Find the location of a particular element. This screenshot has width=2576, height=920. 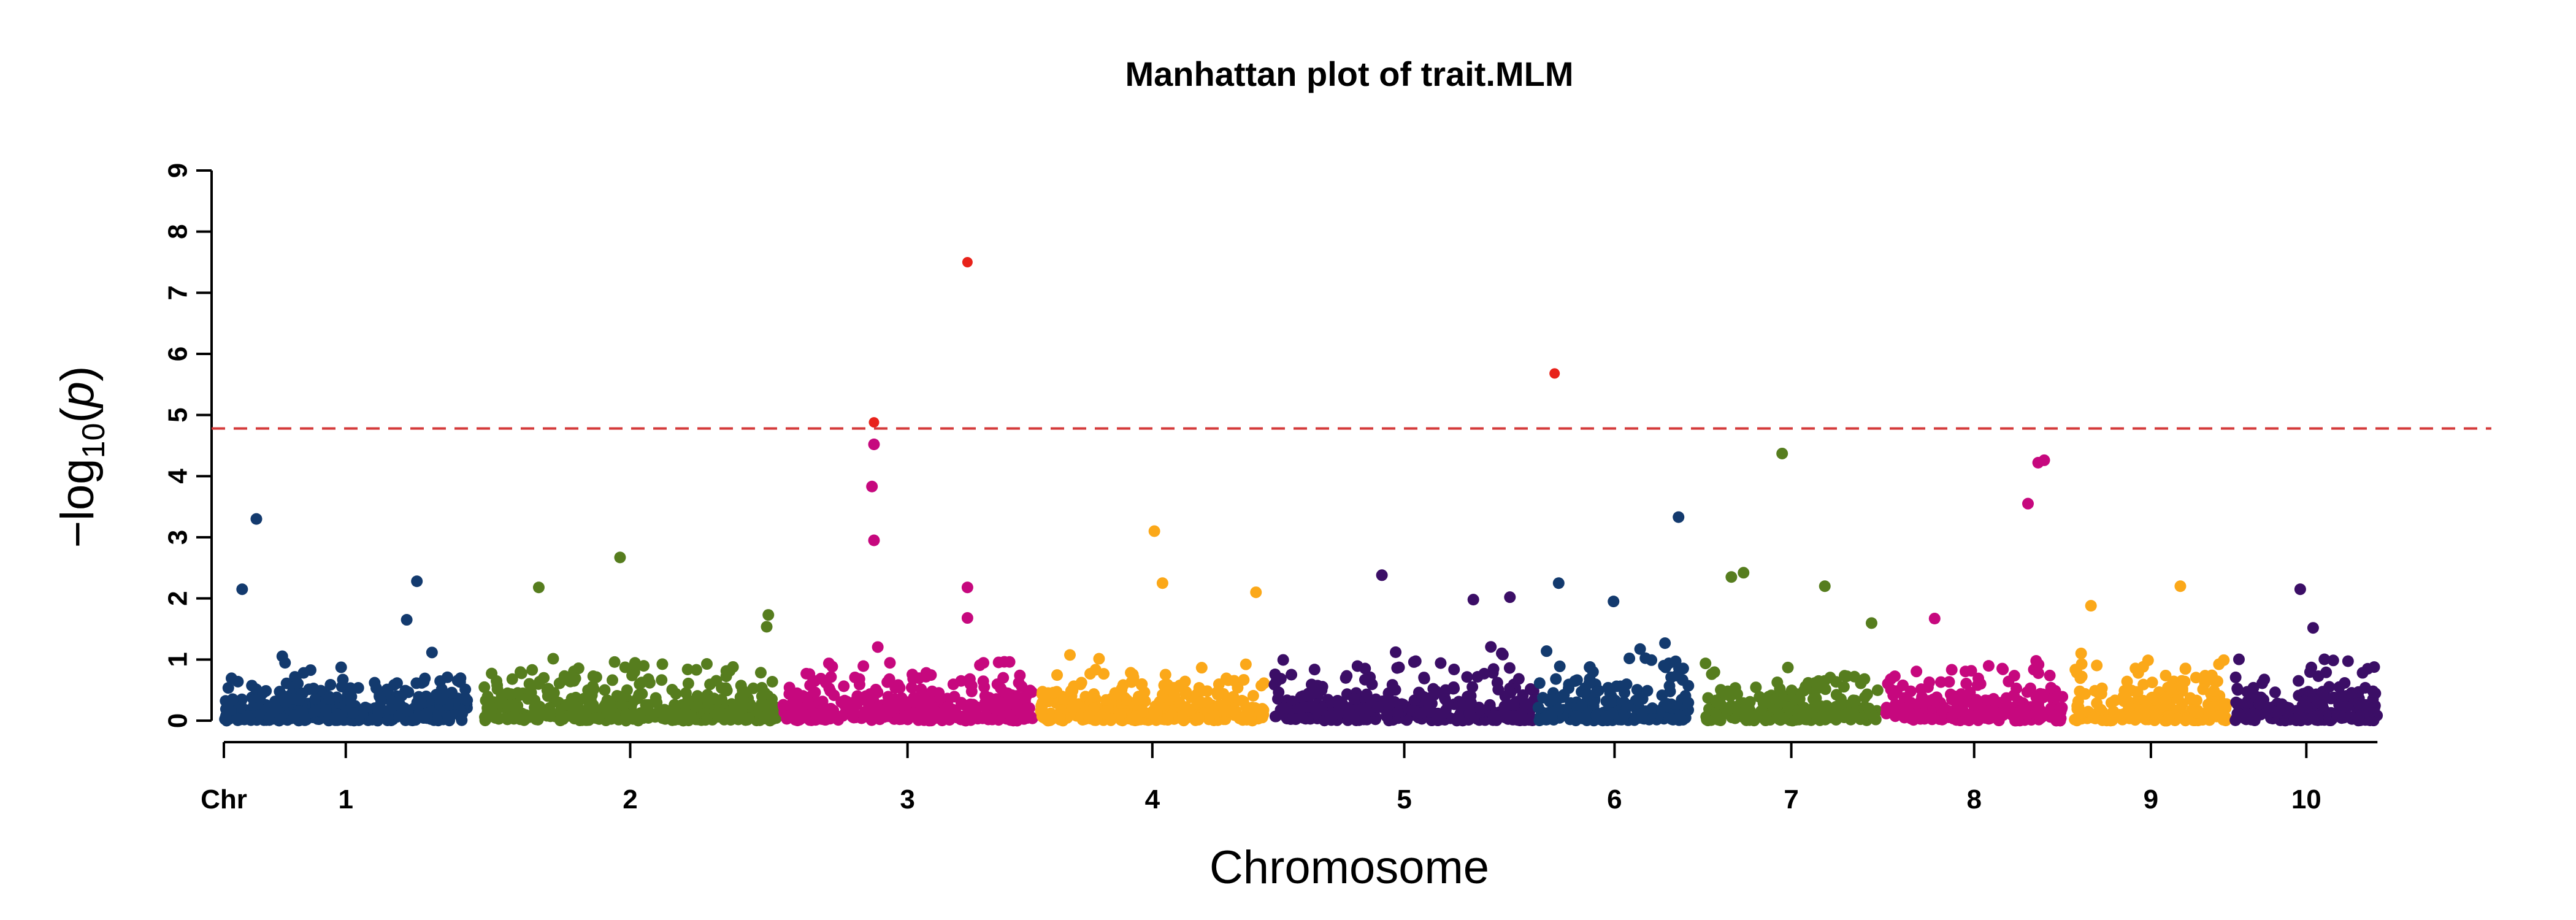

chromosome-8-points is located at coordinates (1974, 590).